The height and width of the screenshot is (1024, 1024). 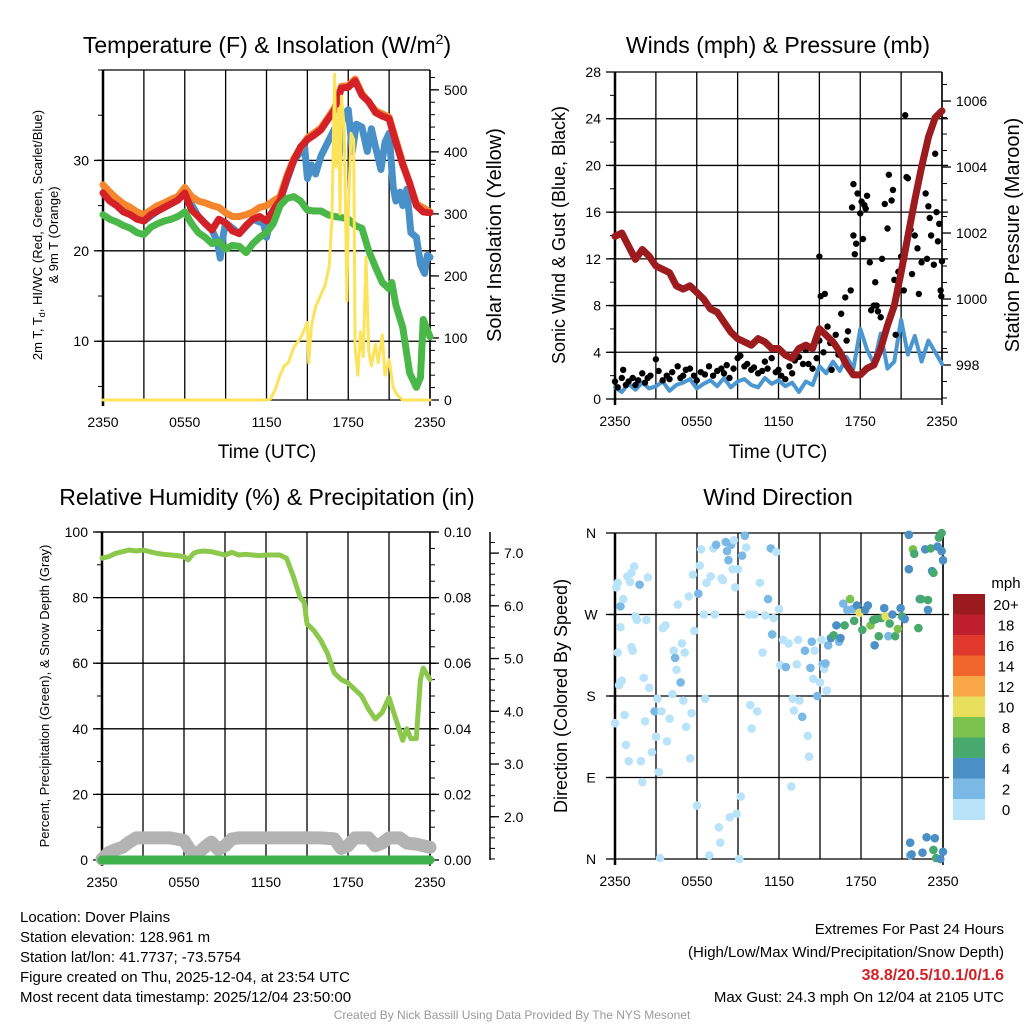 I want to click on legend-label: 8, so click(x=1006, y=728).